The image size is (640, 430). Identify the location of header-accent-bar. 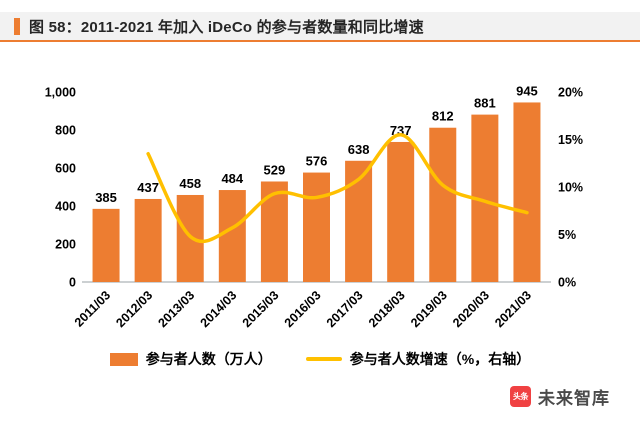
(17, 26).